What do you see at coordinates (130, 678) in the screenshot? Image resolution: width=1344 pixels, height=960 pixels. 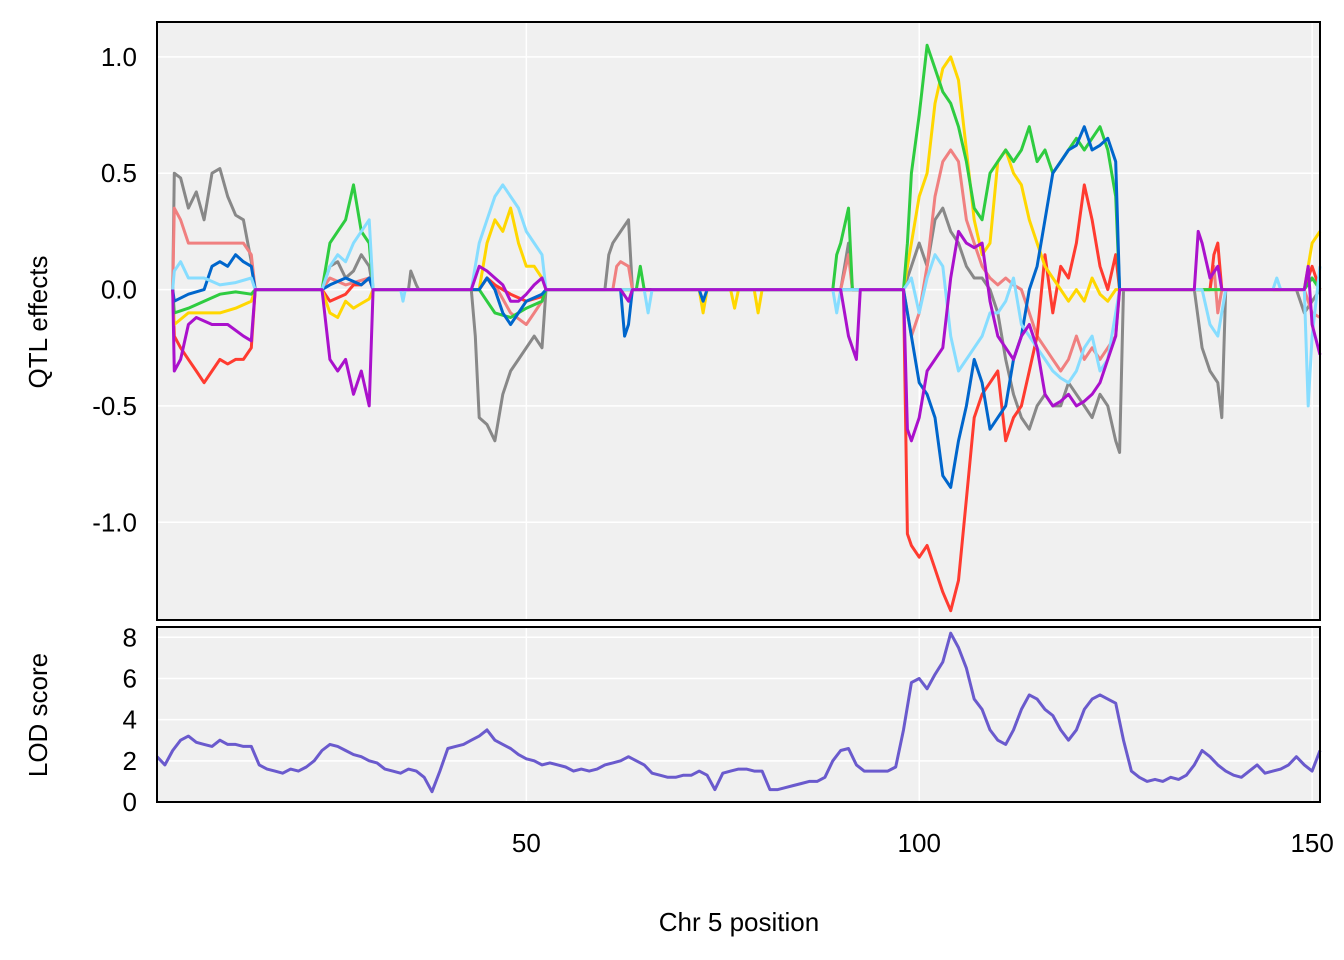 I see `lod-y-tick-label: 6` at bounding box center [130, 678].